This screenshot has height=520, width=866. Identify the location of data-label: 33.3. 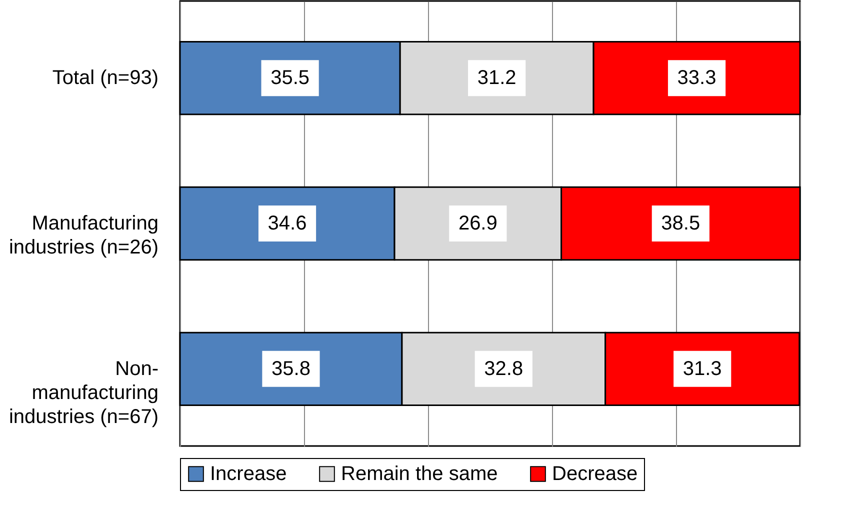
(696, 78).